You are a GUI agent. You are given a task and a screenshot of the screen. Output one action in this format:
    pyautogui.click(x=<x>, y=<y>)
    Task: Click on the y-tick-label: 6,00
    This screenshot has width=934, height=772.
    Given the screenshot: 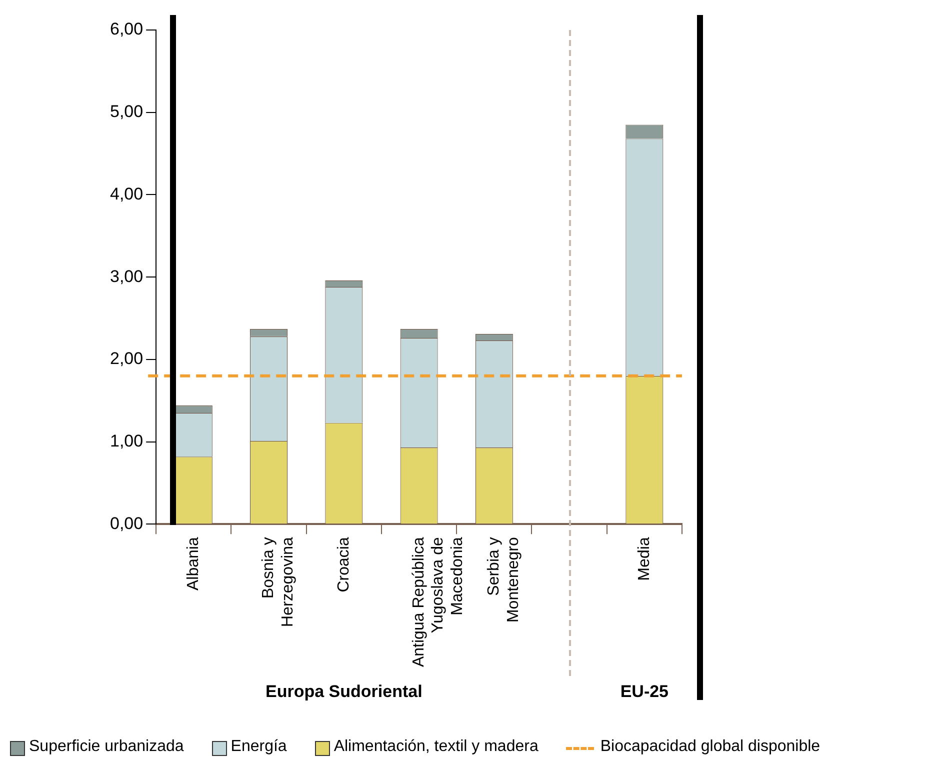 What is the action you would take?
    pyautogui.click(x=127, y=29)
    